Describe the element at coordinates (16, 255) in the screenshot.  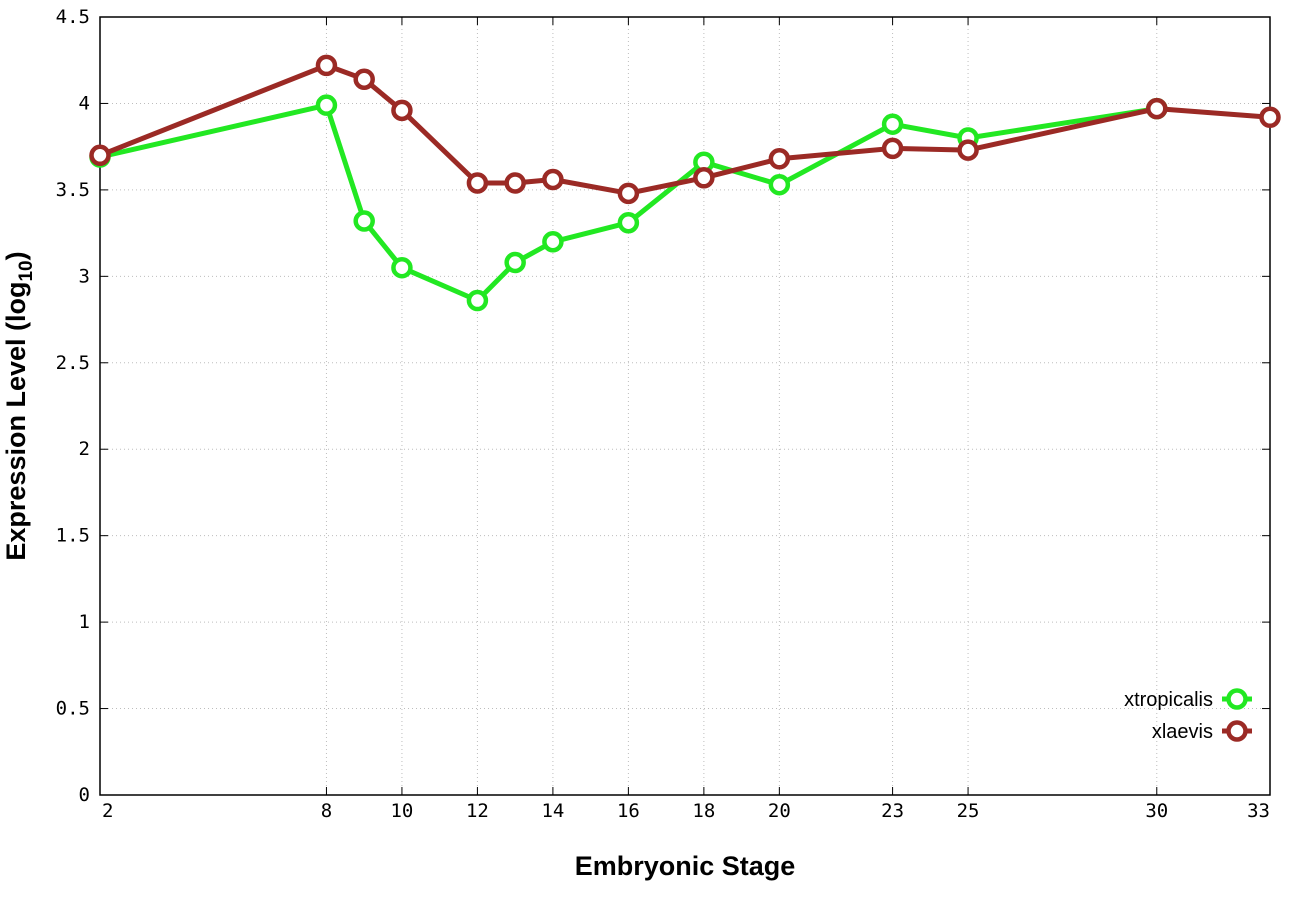
I see `y-axis-title-close: )` at that location.